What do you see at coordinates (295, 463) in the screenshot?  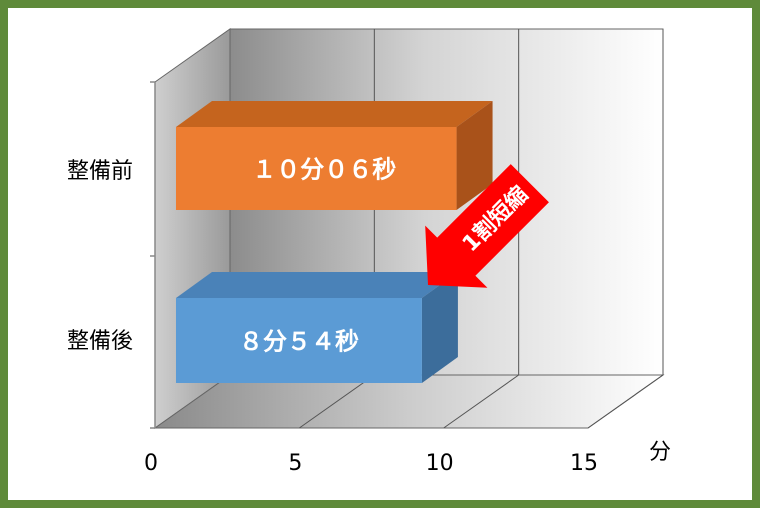 I see `x-tick-label: 5` at bounding box center [295, 463].